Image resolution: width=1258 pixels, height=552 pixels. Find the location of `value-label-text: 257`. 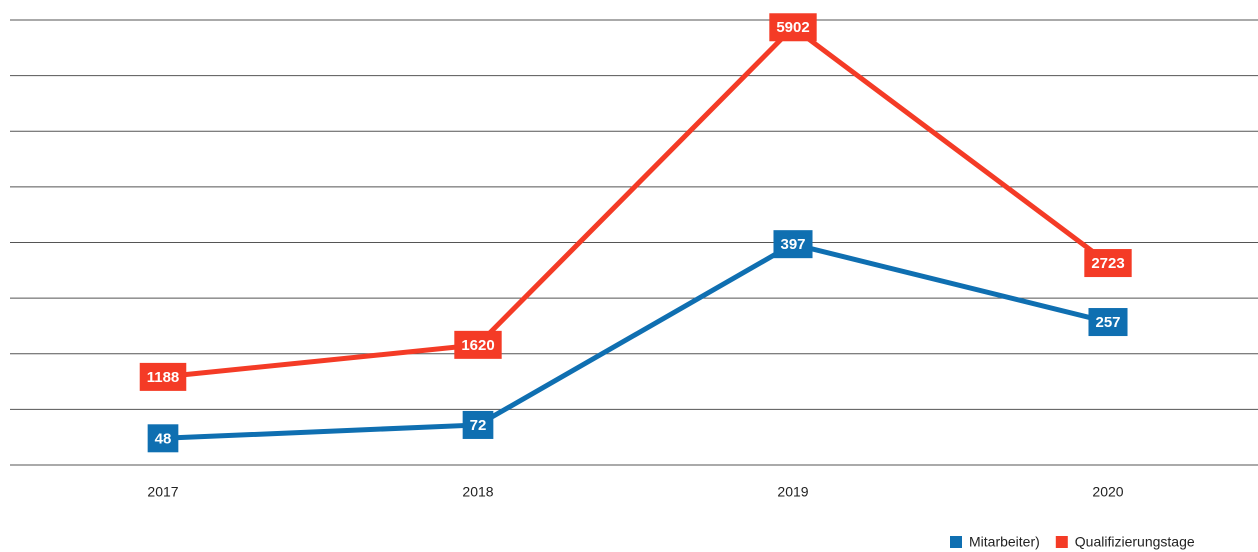

value-label-text: 257 is located at coordinates (1107, 322).